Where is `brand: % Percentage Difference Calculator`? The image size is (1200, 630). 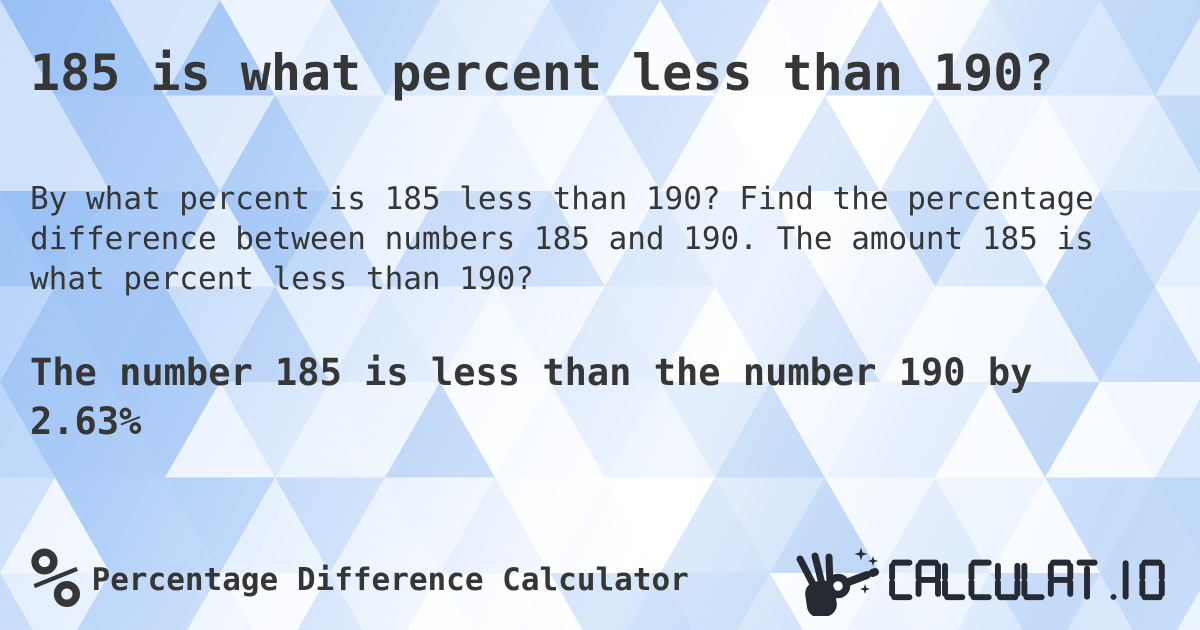
brand: % Percentage Difference Calculator is located at coordinates (359, 578).